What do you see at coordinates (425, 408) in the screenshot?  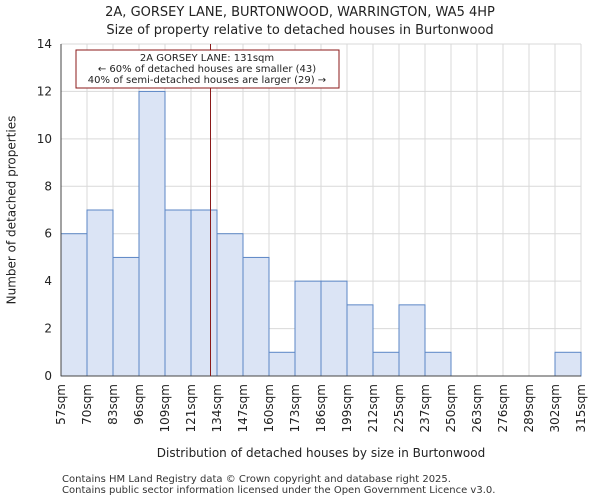 I see `x-tick-label: 237sqm` at bounding box center [425, 408].